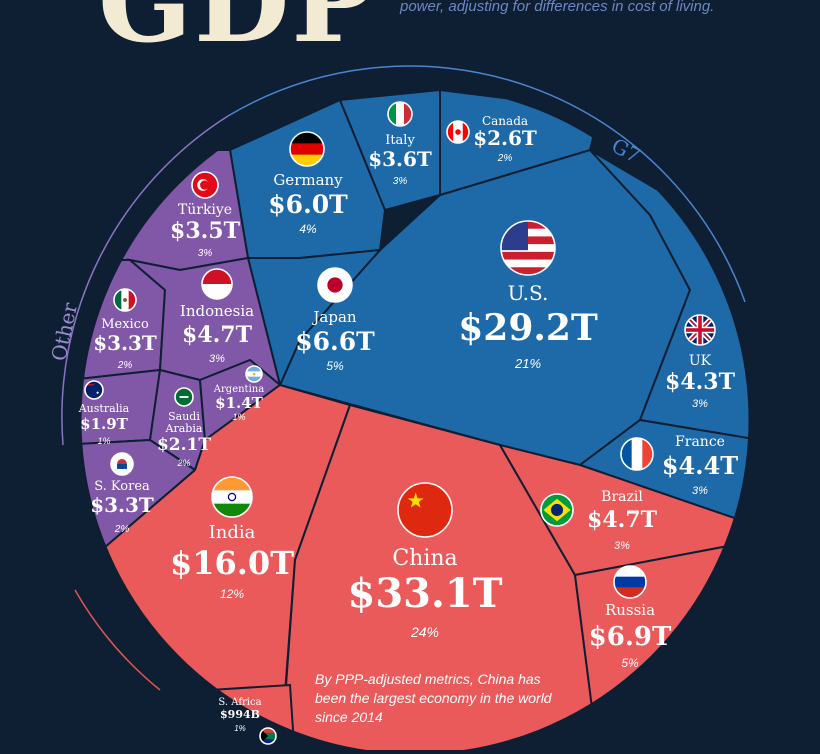 This screenshot has width=820, height=754. Describe the element at coordinates (700, 361) in the screenshot. I see `country-name: UK` at that location.